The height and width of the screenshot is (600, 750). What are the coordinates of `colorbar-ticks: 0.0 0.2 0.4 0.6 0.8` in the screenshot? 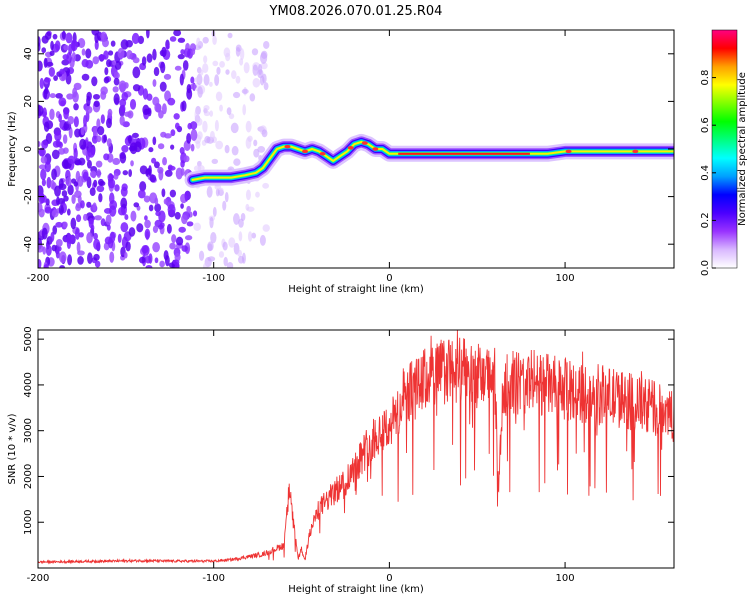 It's located at (708, 173).